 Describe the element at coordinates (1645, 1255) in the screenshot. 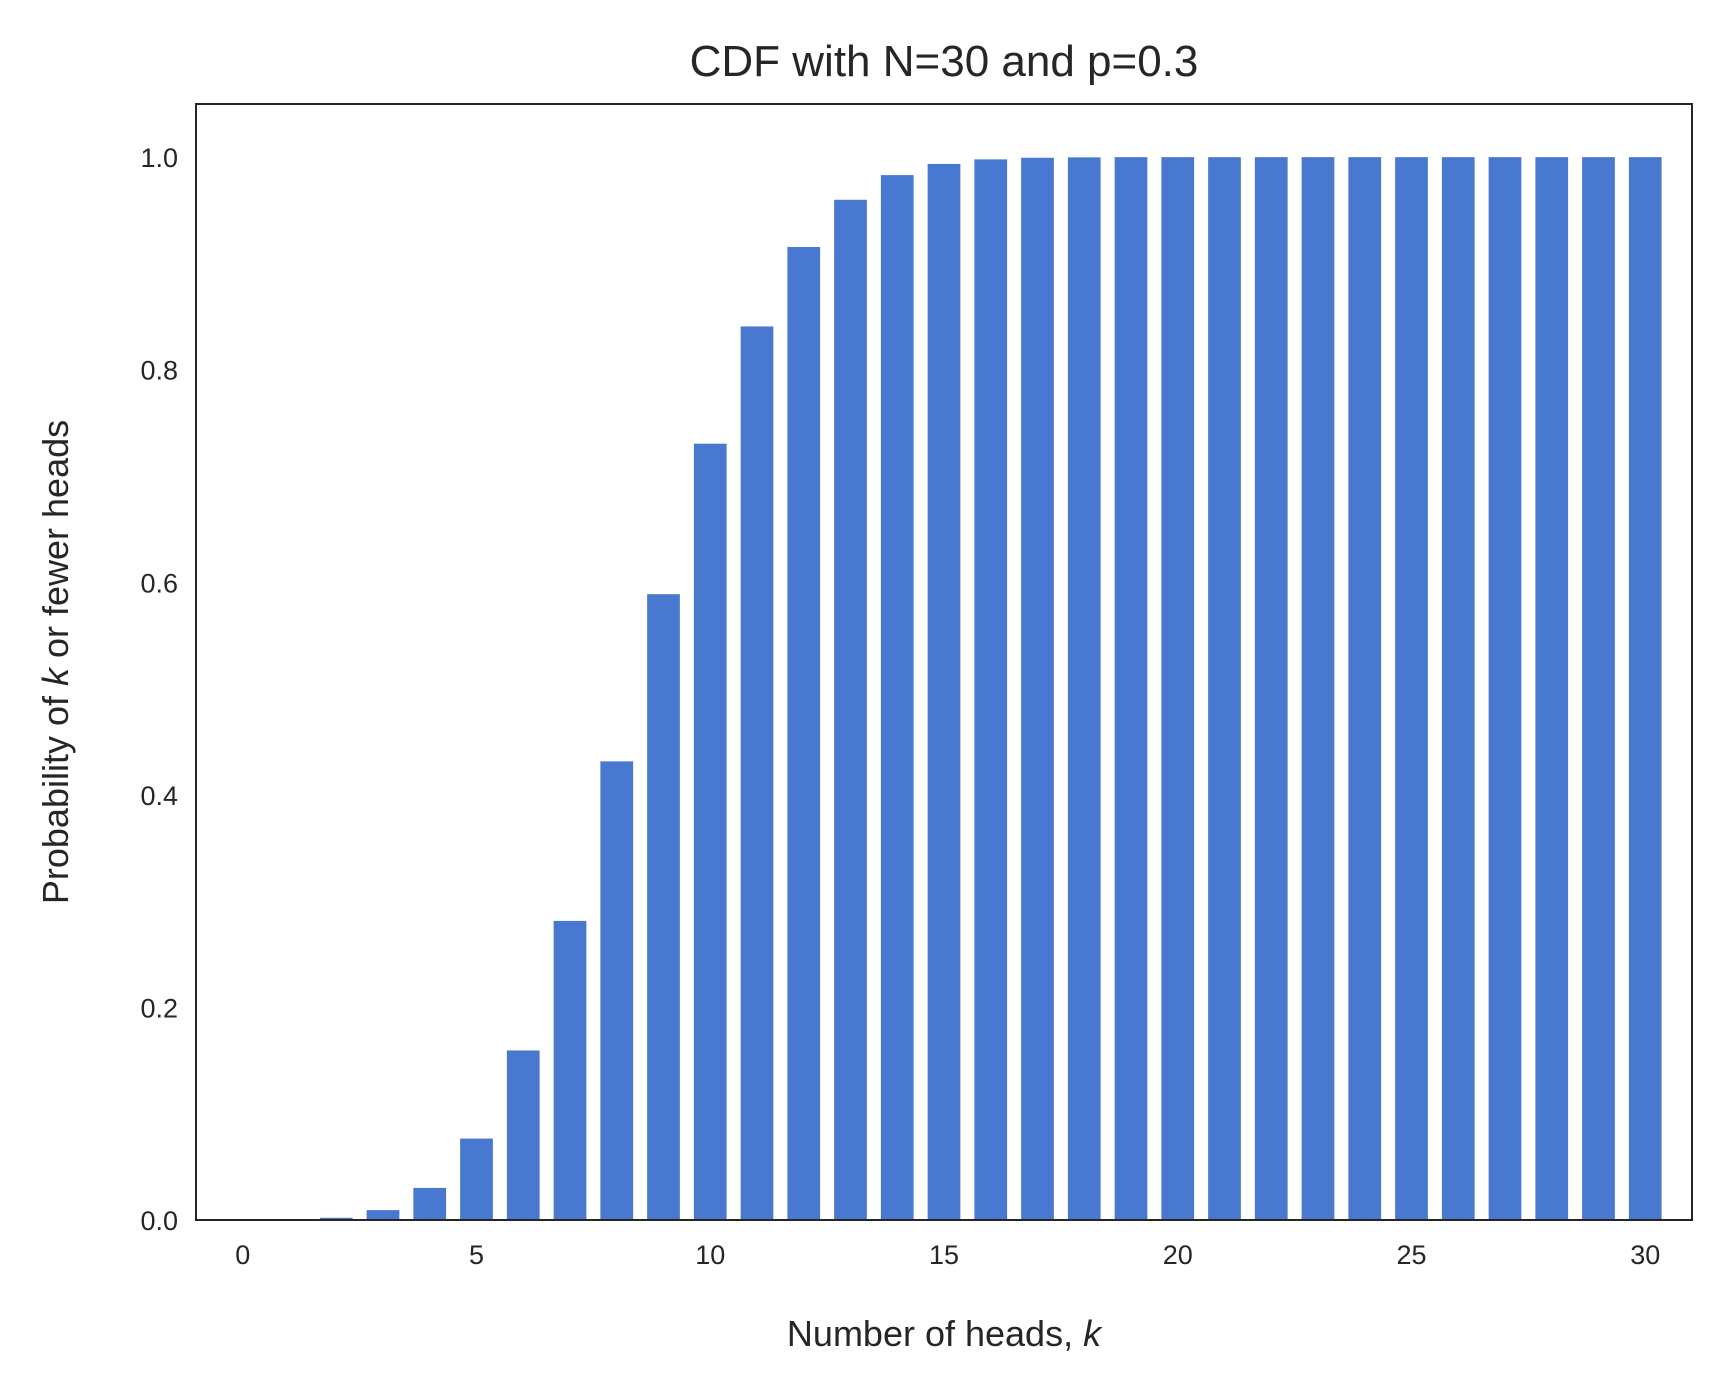

I see `x-tick-label: 30` at that location.